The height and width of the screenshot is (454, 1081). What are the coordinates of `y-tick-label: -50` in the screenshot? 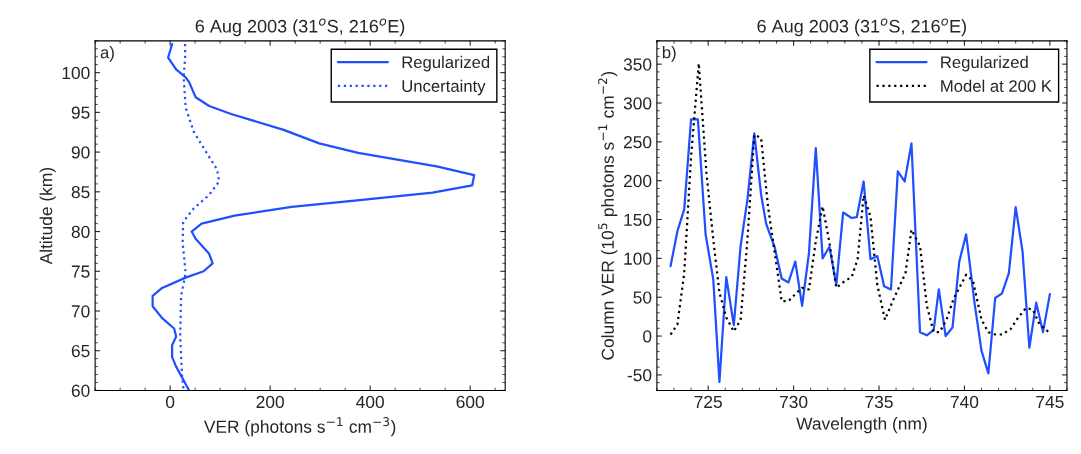 It's located at (639, 375).